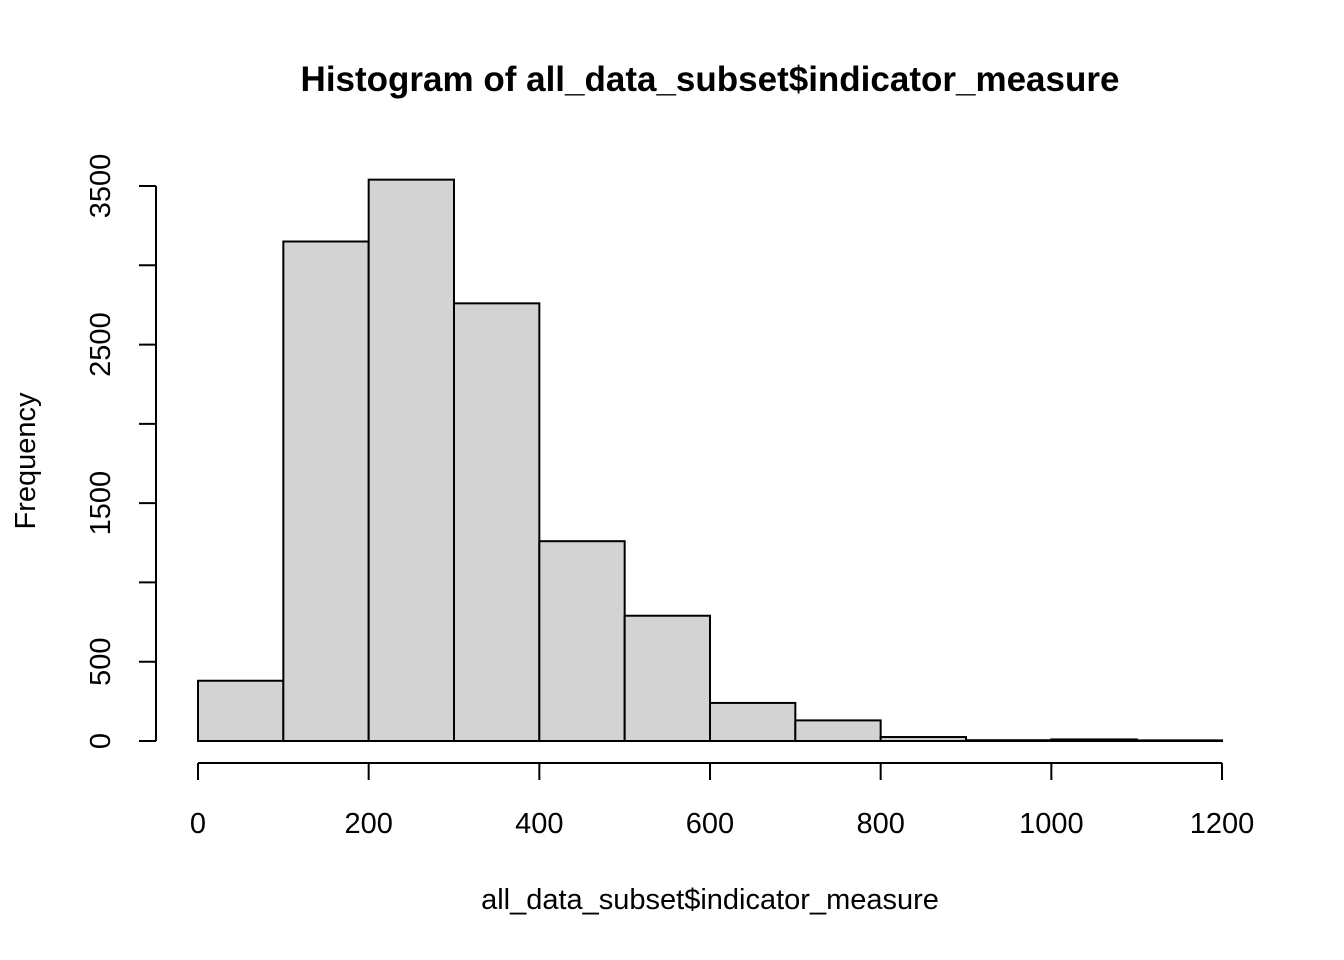  Describe the element at coordinates (101, 662) in the screenshot. I see `y-tick-label: 500` at that location.